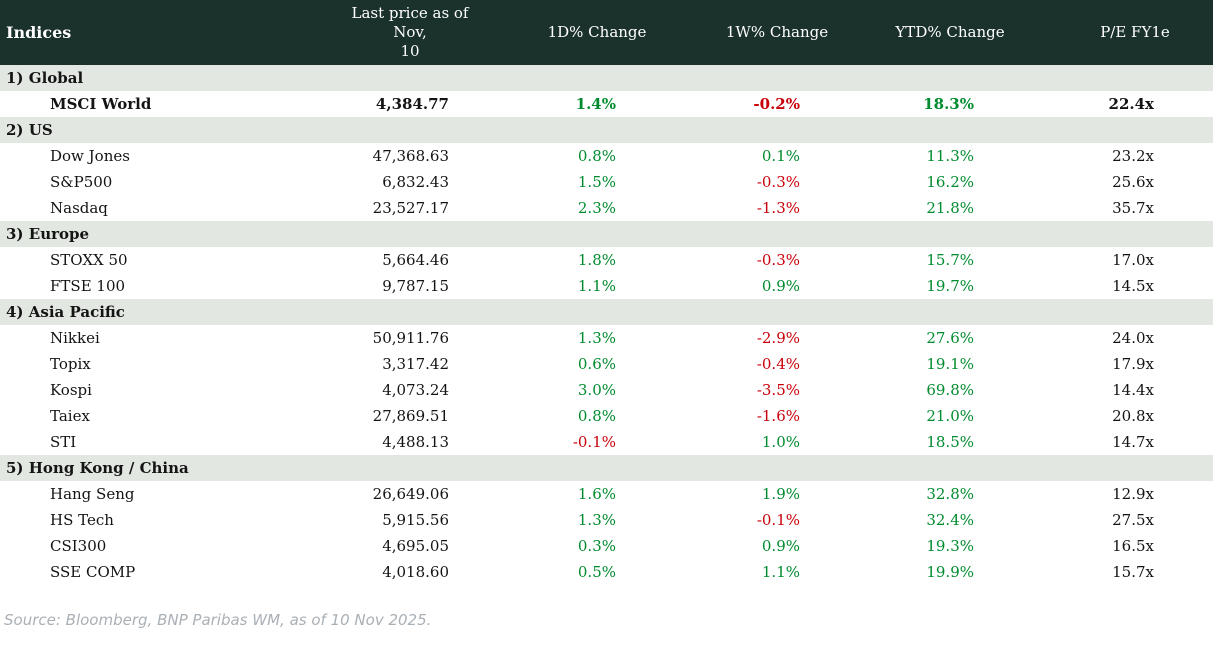 This screenshot has height=658, width=1213. Describe the element at coordinates (63, 442) in the screenshot. I see `index-name-cell: STI` at that location.